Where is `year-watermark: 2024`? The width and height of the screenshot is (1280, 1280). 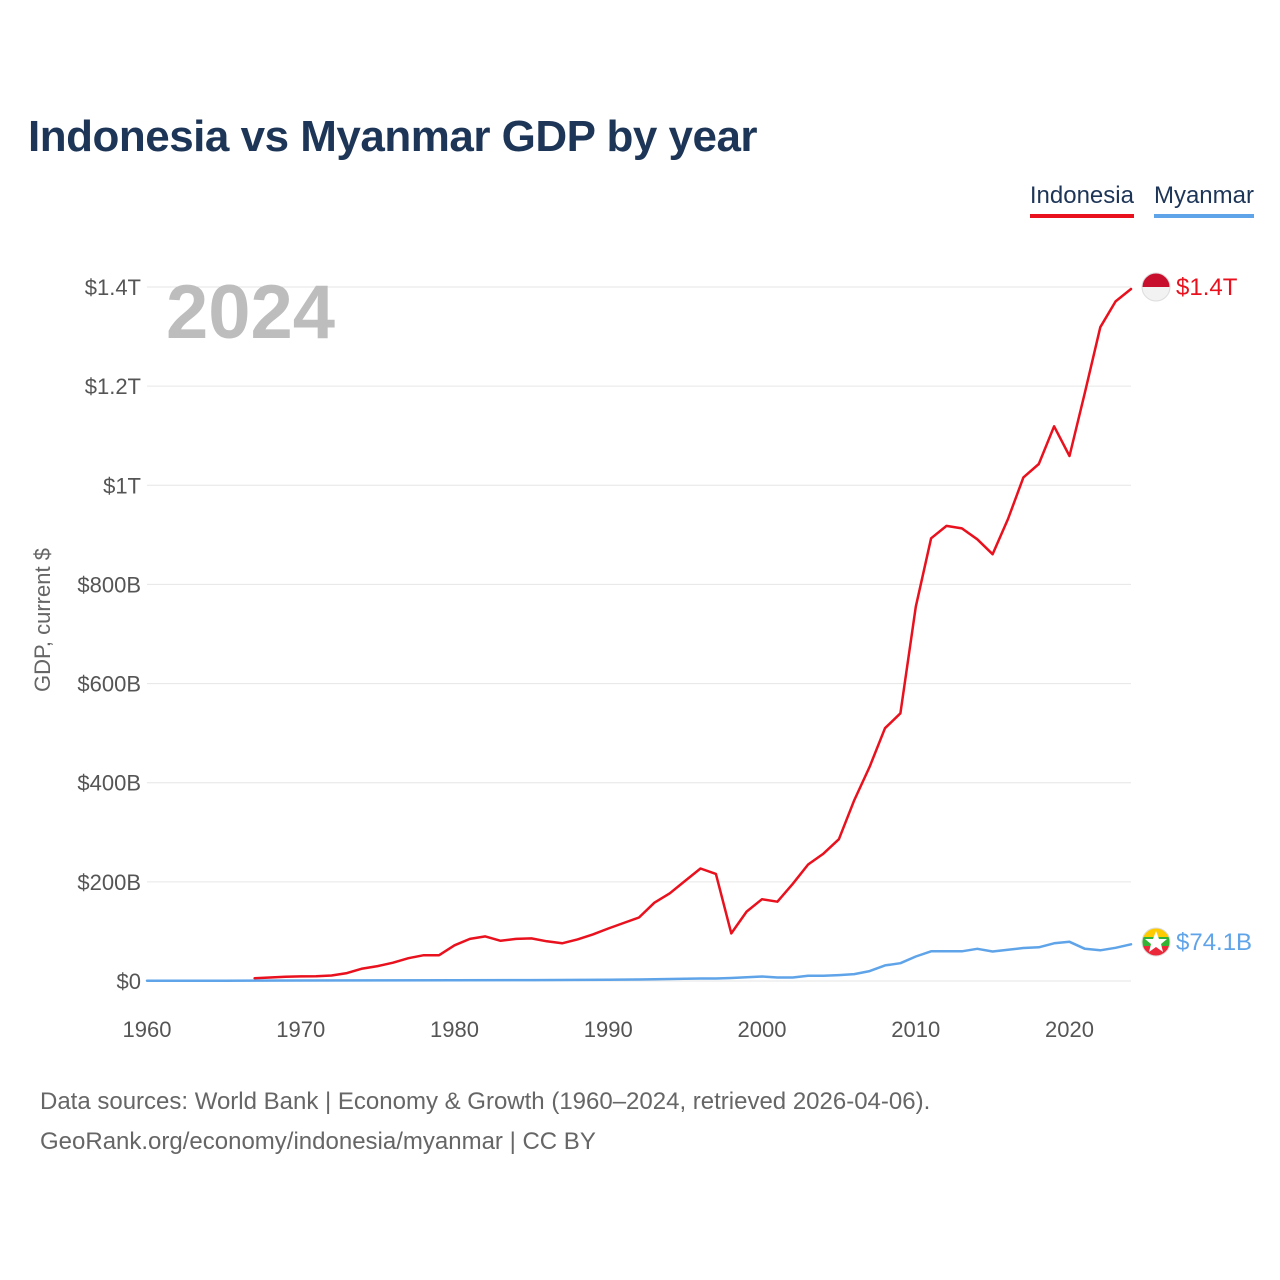 year-watermark: 2024 is located at coordinates (250, 312).